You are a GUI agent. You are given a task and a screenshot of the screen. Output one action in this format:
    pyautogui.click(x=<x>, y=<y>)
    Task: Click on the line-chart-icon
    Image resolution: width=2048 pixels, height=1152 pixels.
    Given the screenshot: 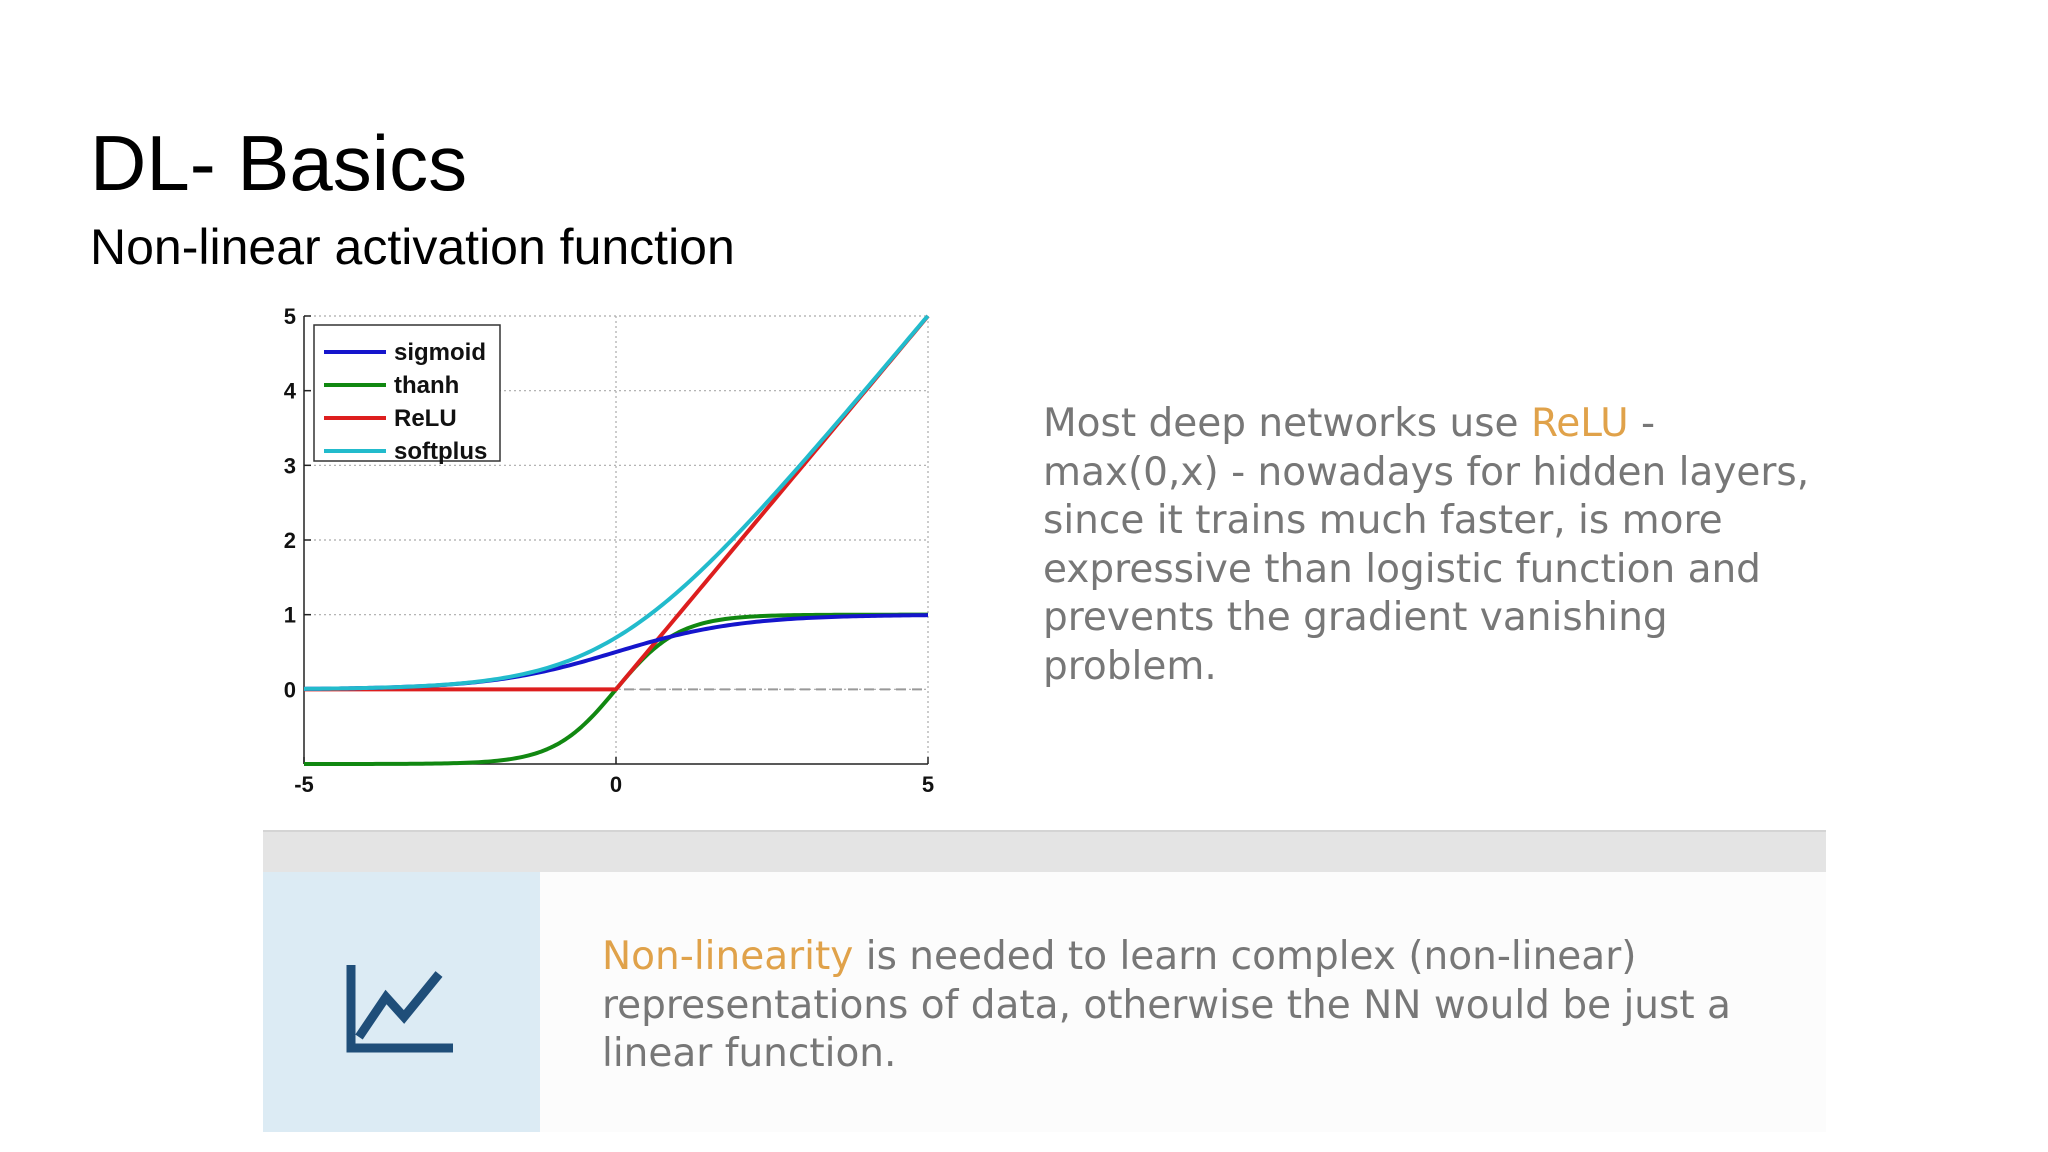 What is the action you would take?
    pyautogui.click(x=399, y=1009)
    